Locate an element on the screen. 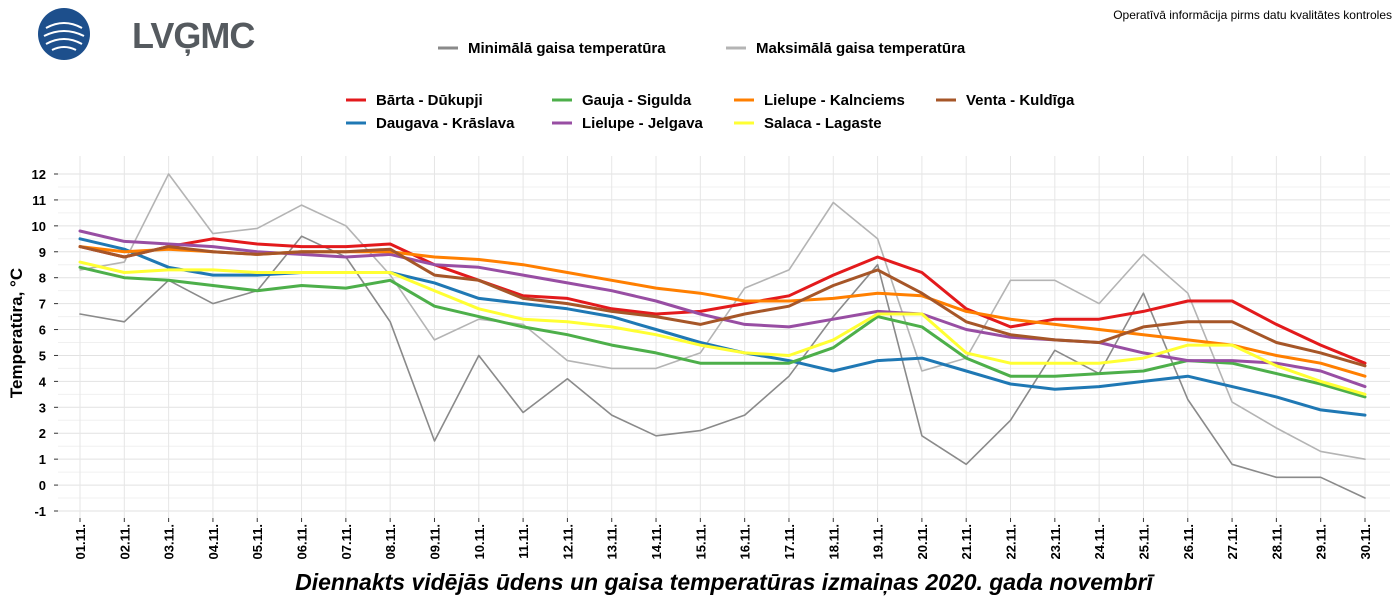 The height and width of the screenshot is (600, 1400). x-tick-label: 08.11. is located at coordinates (390, 541).